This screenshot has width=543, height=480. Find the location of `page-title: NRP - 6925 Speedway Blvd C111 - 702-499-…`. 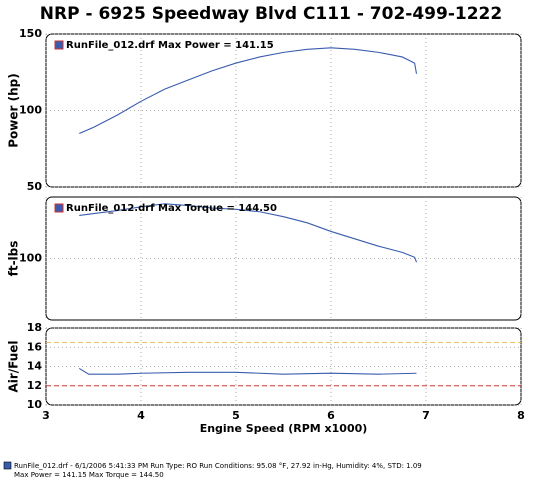

page-title: NRP - 6925 Speedway Blvd C111 - 702-499-… is located at coordinates (271, 14).